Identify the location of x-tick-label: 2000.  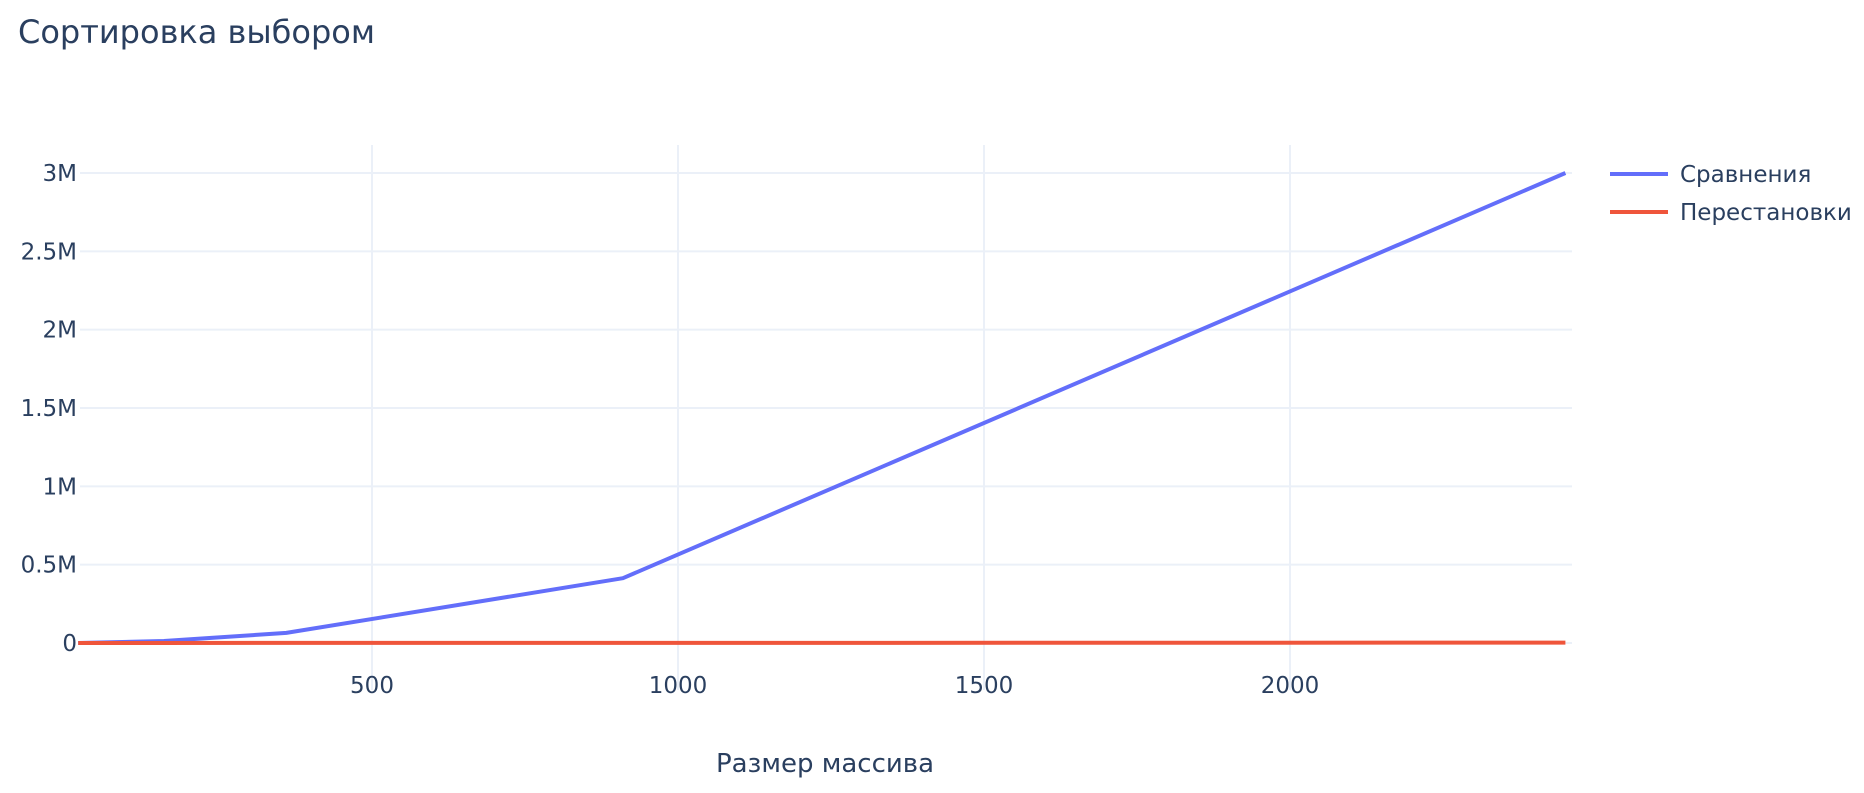
(1290, 686).